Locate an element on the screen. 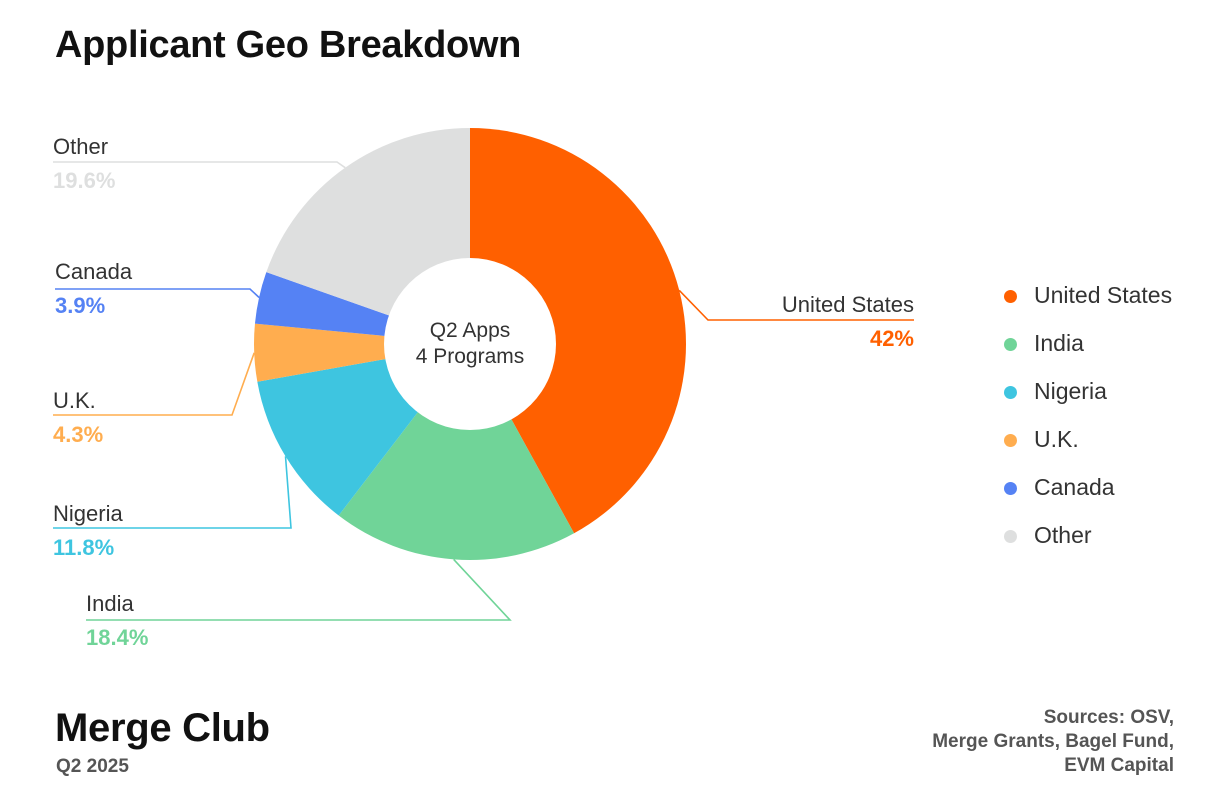  leader-line-nigeria is located at coordinates (172, 492).